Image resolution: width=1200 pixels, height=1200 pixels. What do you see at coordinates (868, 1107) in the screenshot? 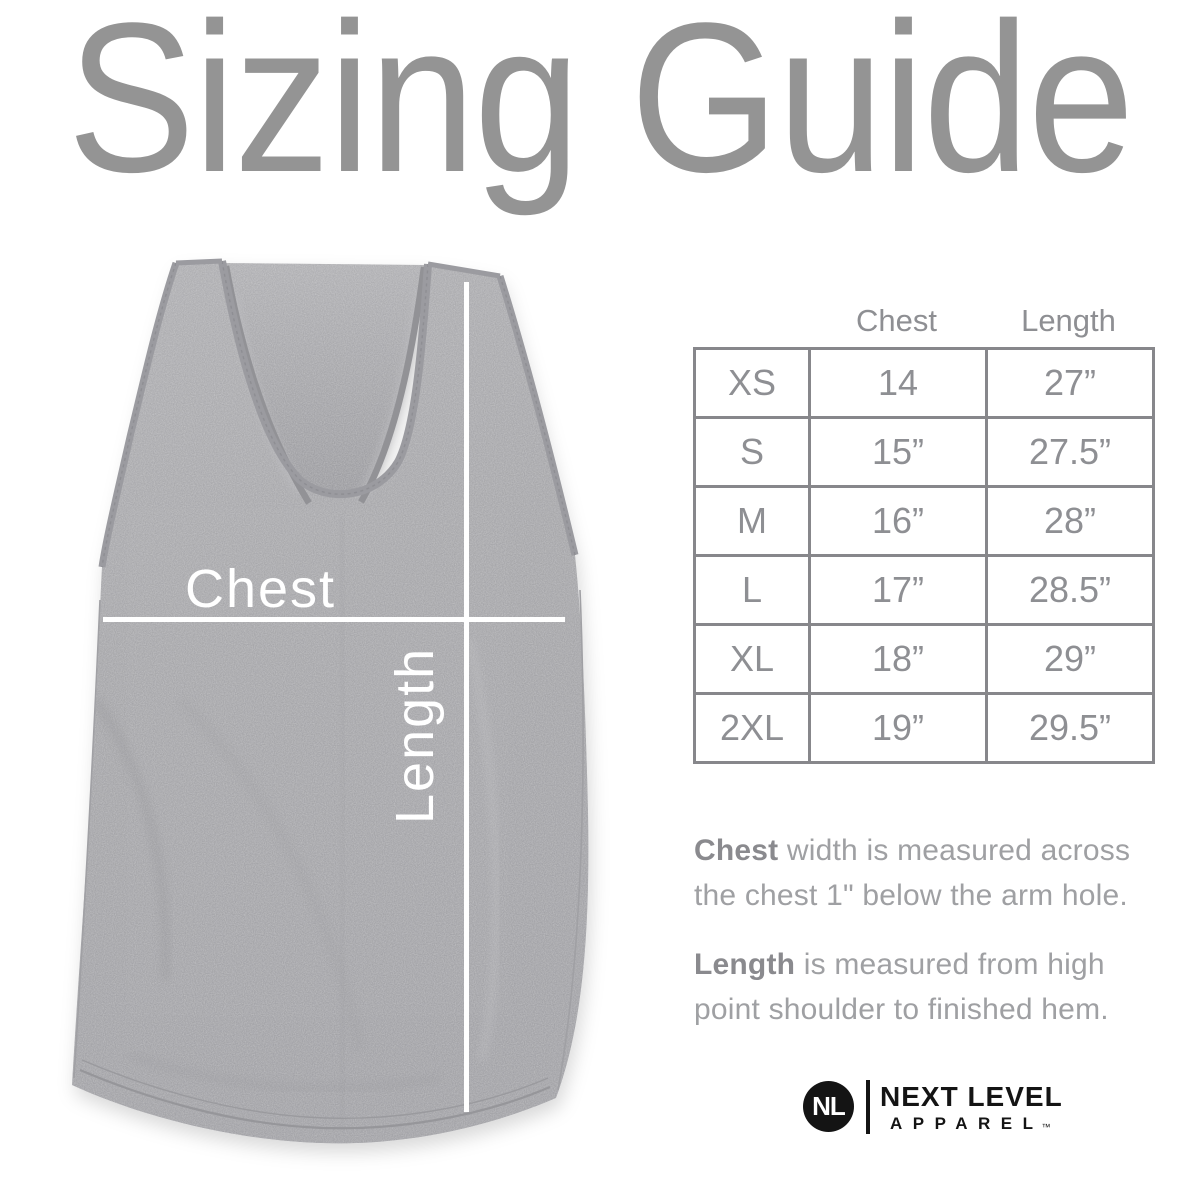
I see `logo-divider` at bounding box center [868, 1107].